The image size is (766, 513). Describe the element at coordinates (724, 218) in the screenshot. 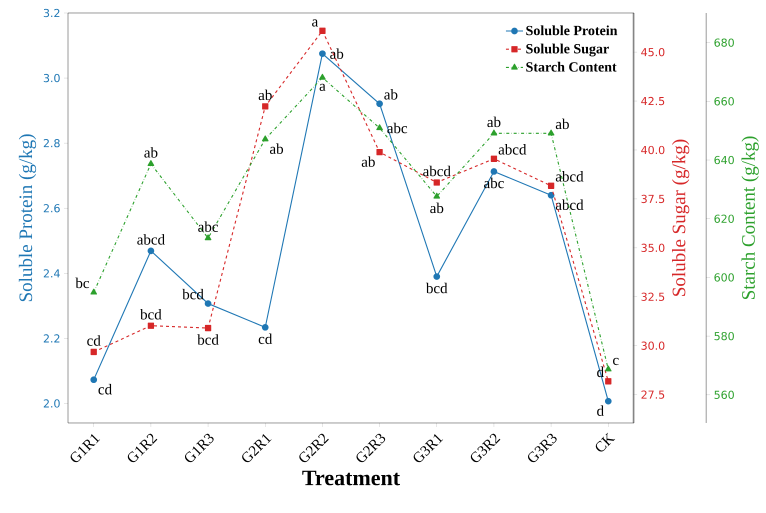

I see `y3-tick-label: 620` at that location.